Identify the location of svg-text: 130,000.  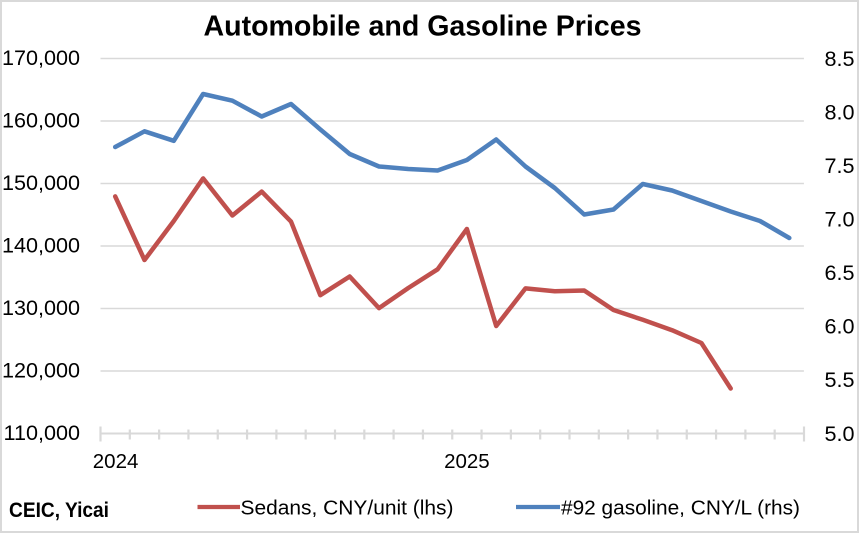
(41, 307).